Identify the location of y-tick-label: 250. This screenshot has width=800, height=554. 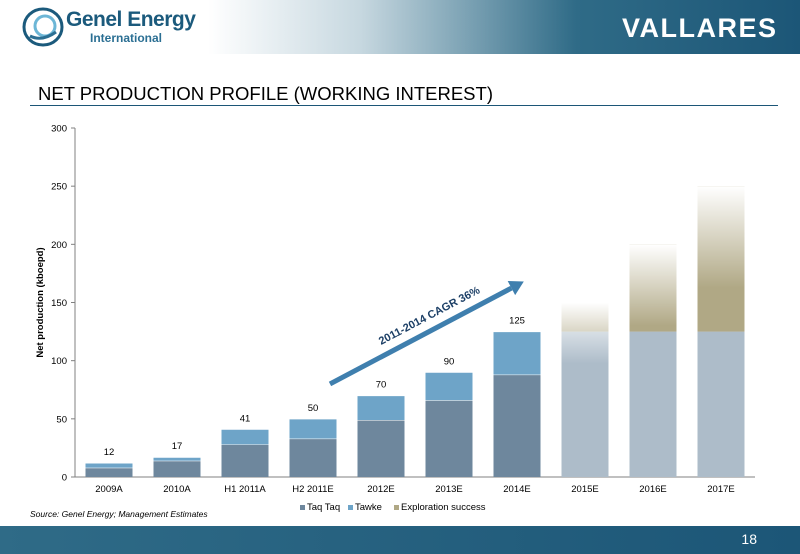
(59, 187).